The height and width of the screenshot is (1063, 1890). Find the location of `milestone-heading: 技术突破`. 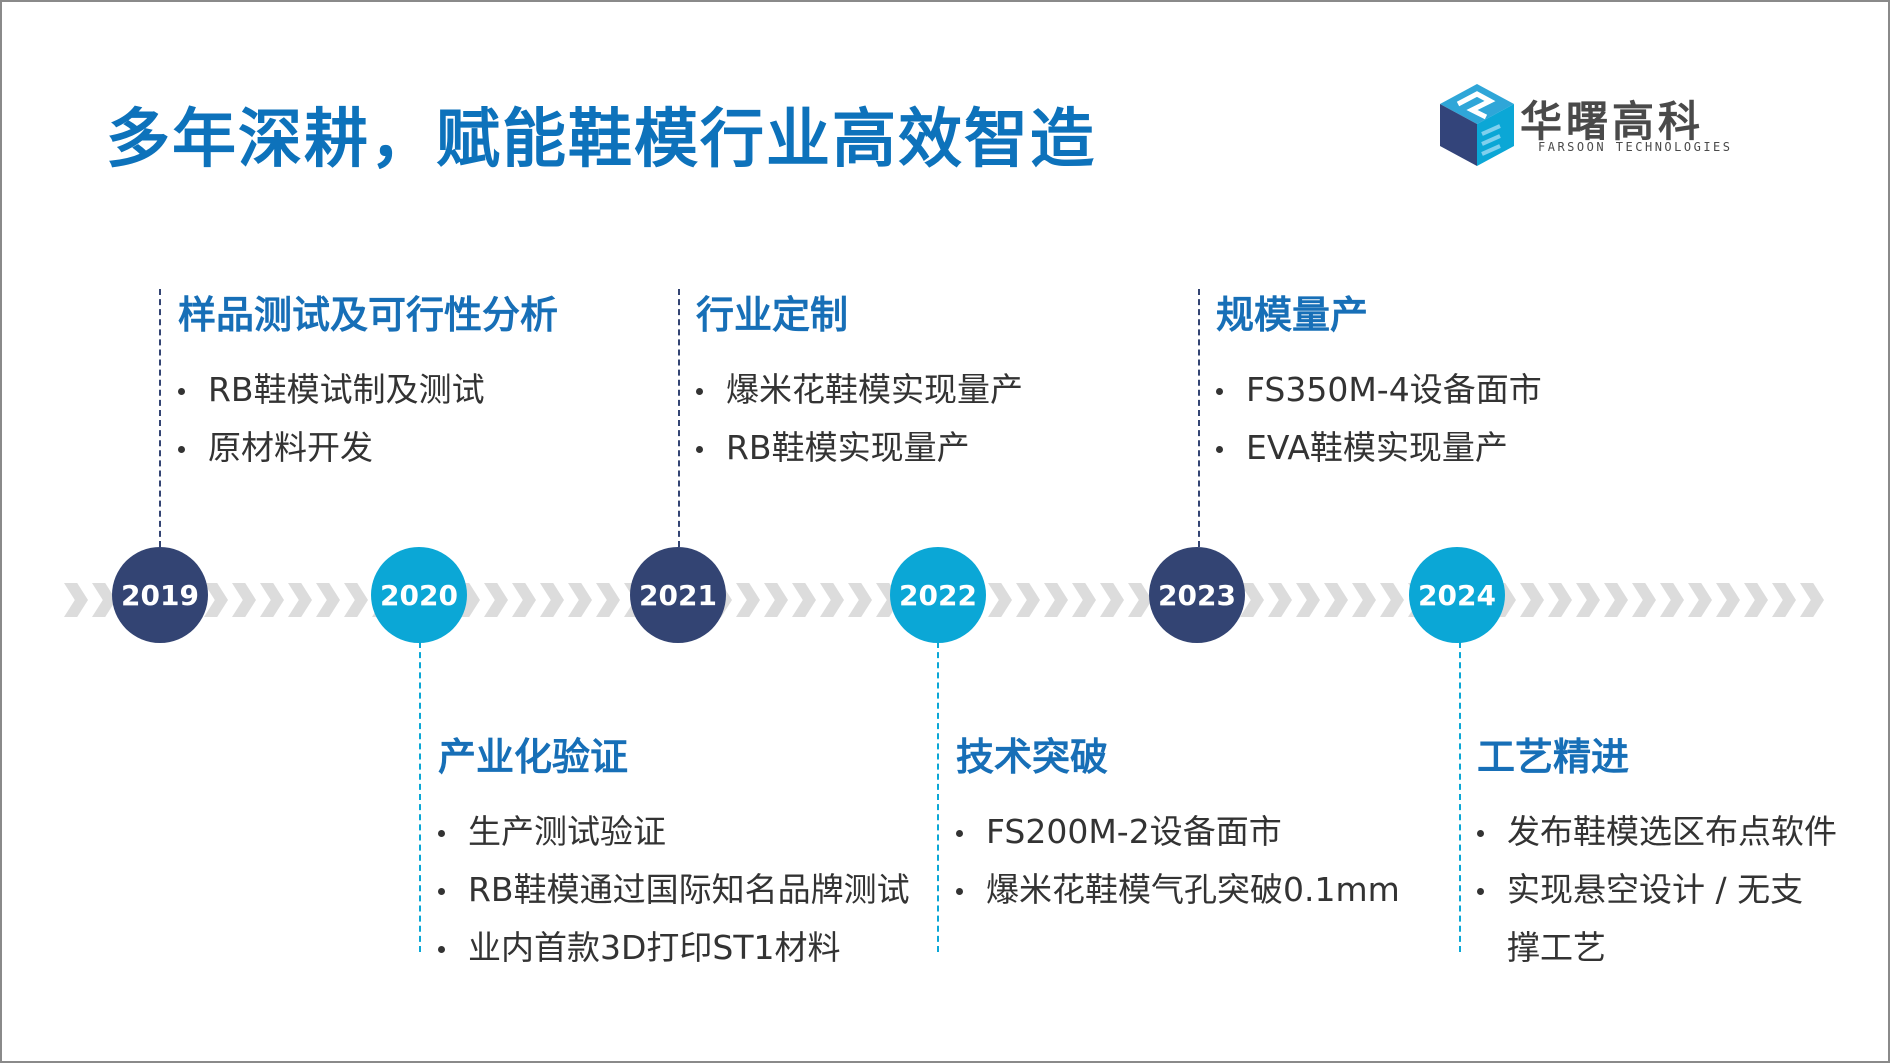

milestone-heading: 技术突破 is located at coordinates (1032, 757).